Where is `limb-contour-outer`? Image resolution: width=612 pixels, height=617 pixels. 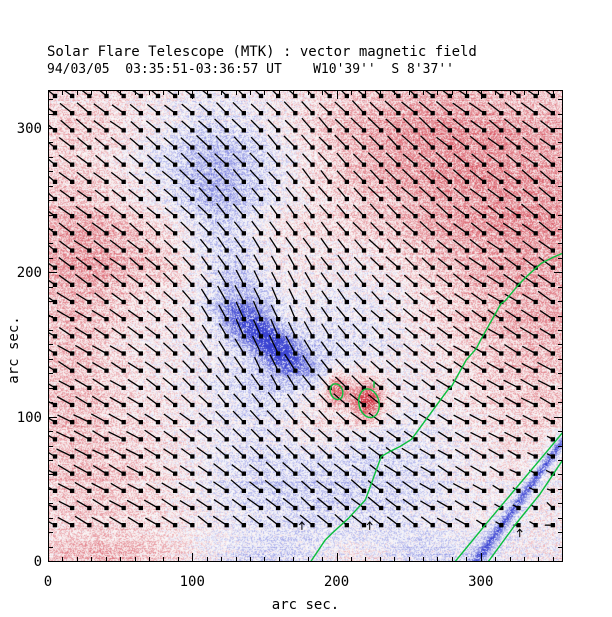
limb-contour-outer is located at coordinates (508, 496).